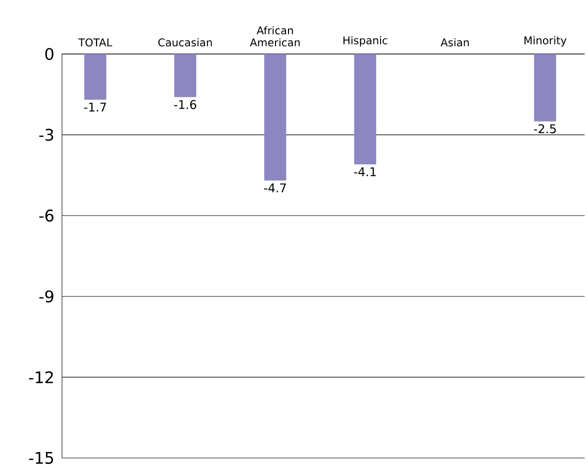 The height and width of the screenshot is (468, 588). I want to click on y-tick-label: -3, so click(46, 134).